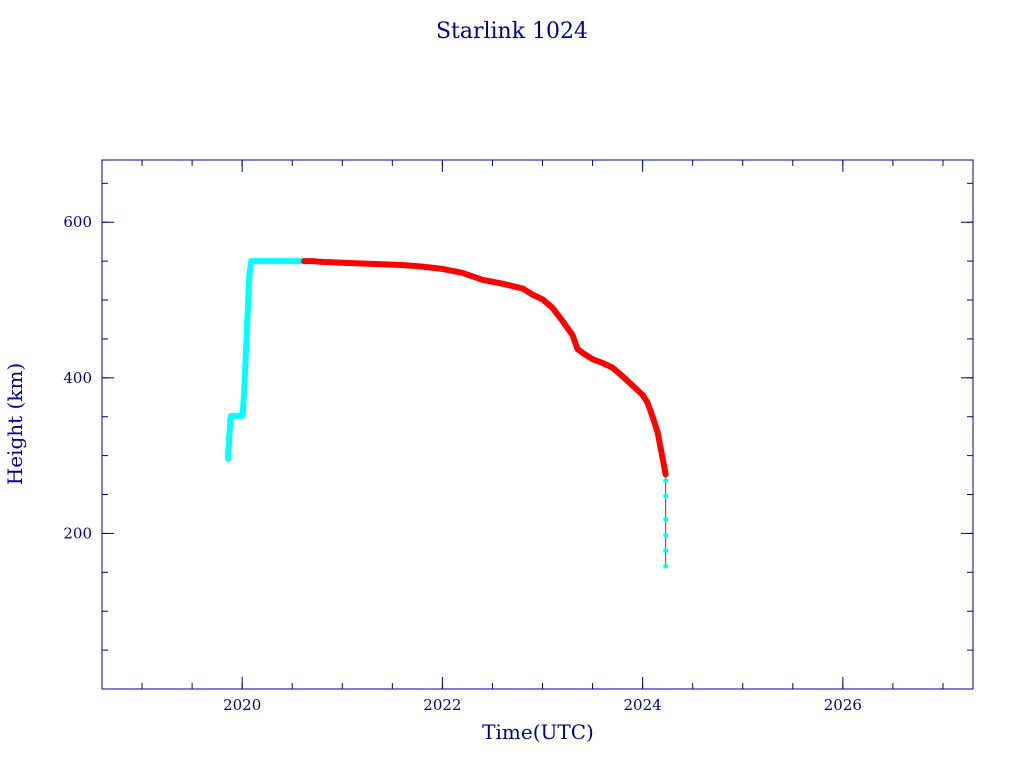 Image resolution: width=1024 pixels, height=768 pixels. What do you see at coordinates (242, 705) in the screenshot?
I see `x-tick-label: 2020` at bounding box center [242, 705].